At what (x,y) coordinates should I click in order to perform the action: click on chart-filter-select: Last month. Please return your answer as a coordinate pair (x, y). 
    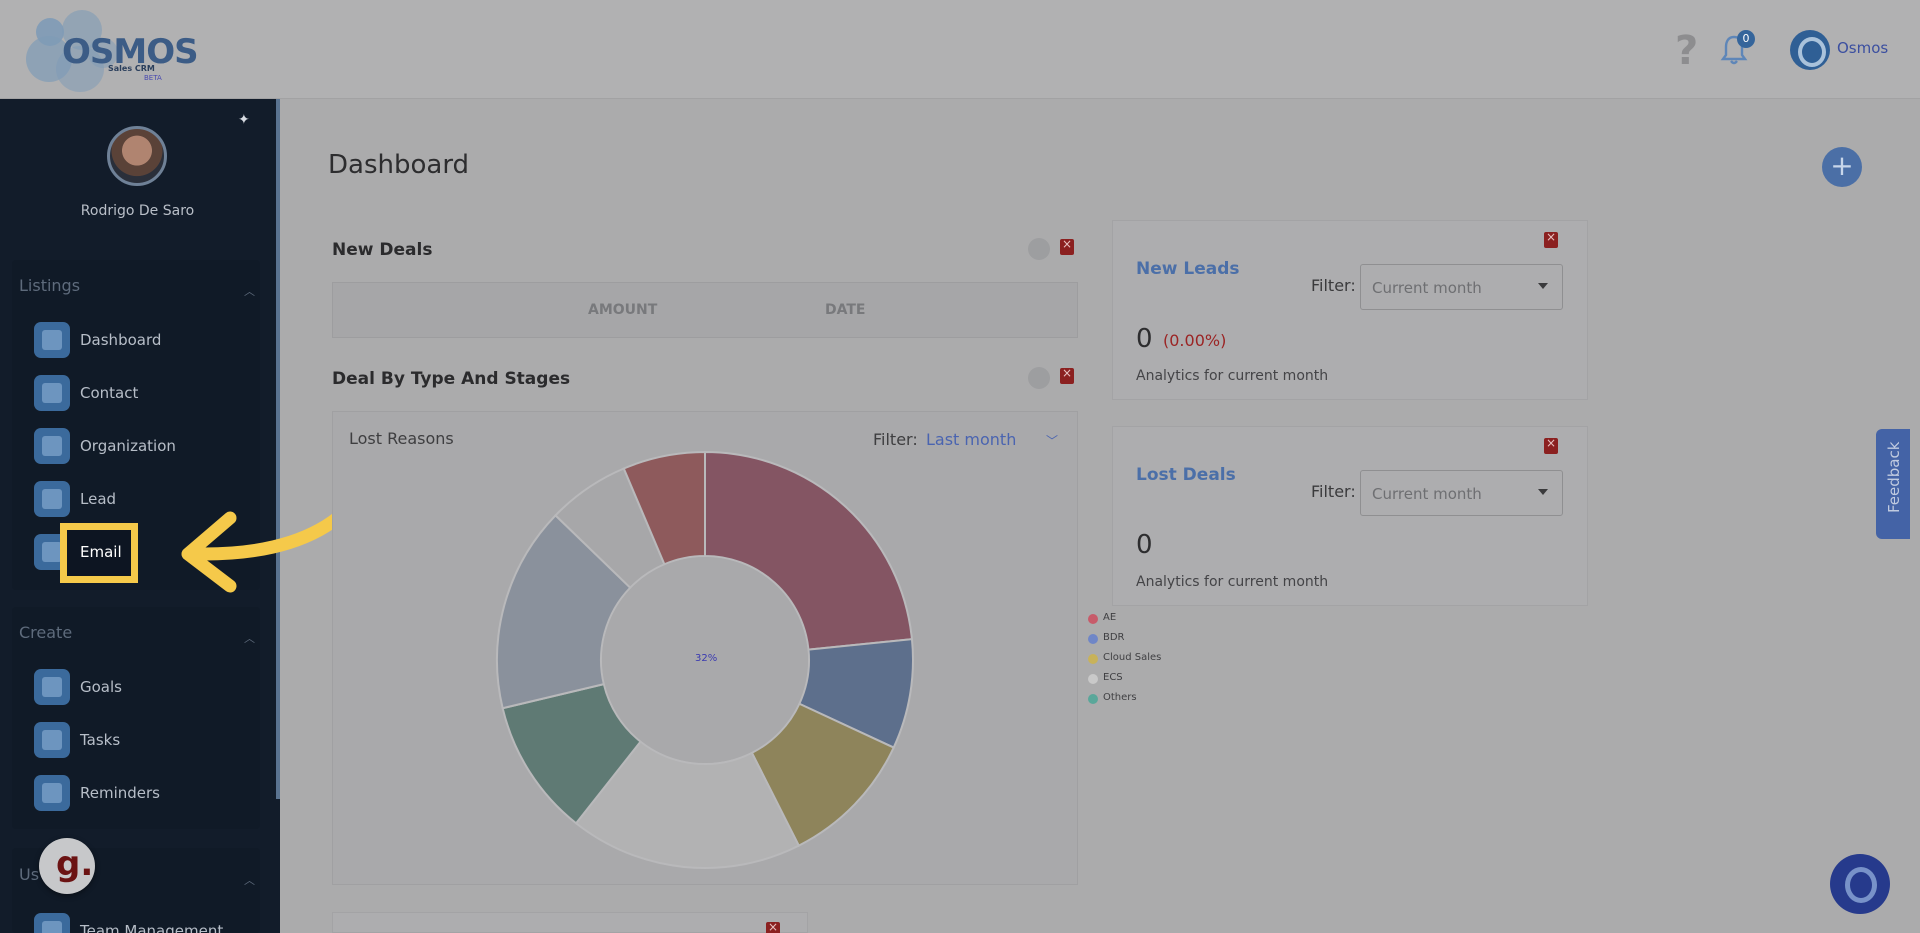
    Looking at the image, I should click on (971, 439).